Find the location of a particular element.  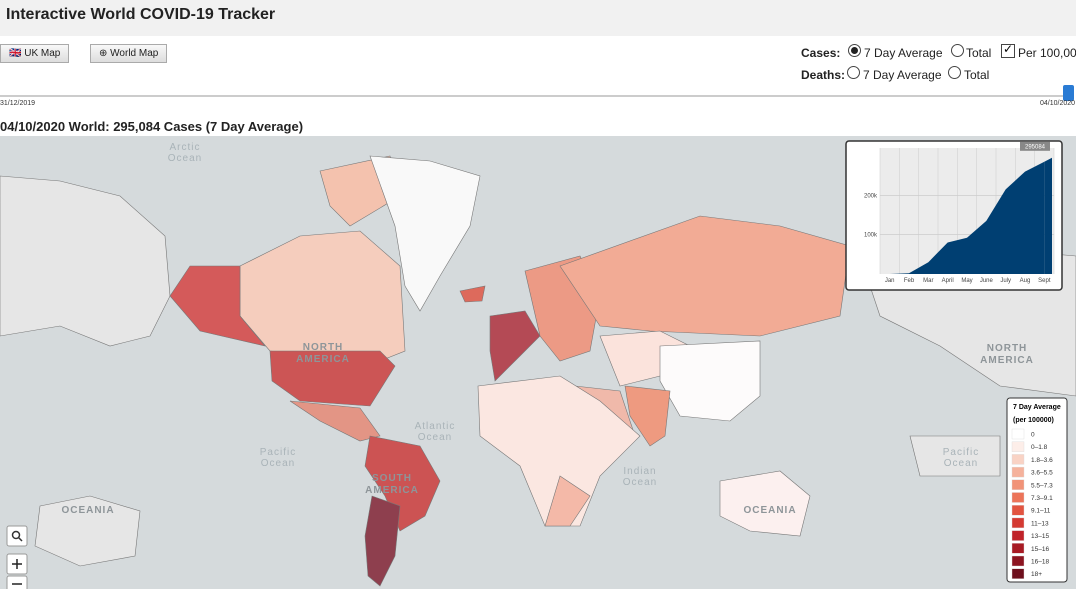

x-tick-label: Sept is located at coordinates (1044, 281).